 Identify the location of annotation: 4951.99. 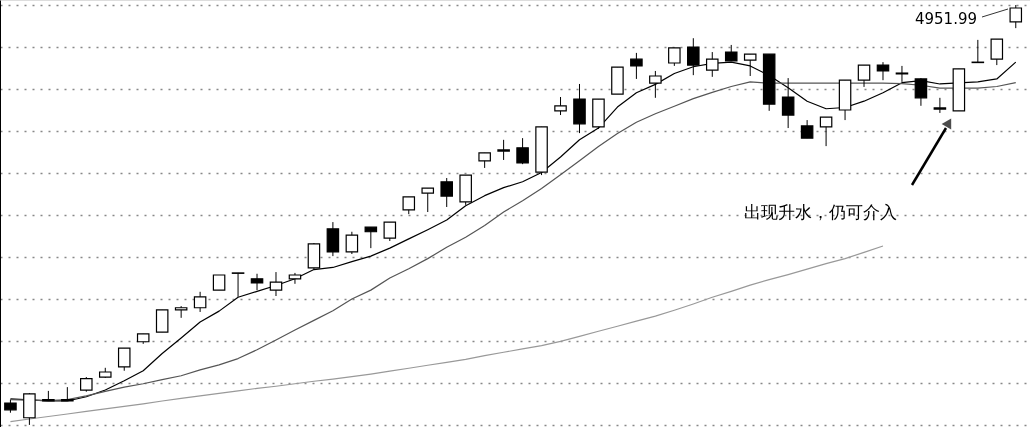
(945, 19).